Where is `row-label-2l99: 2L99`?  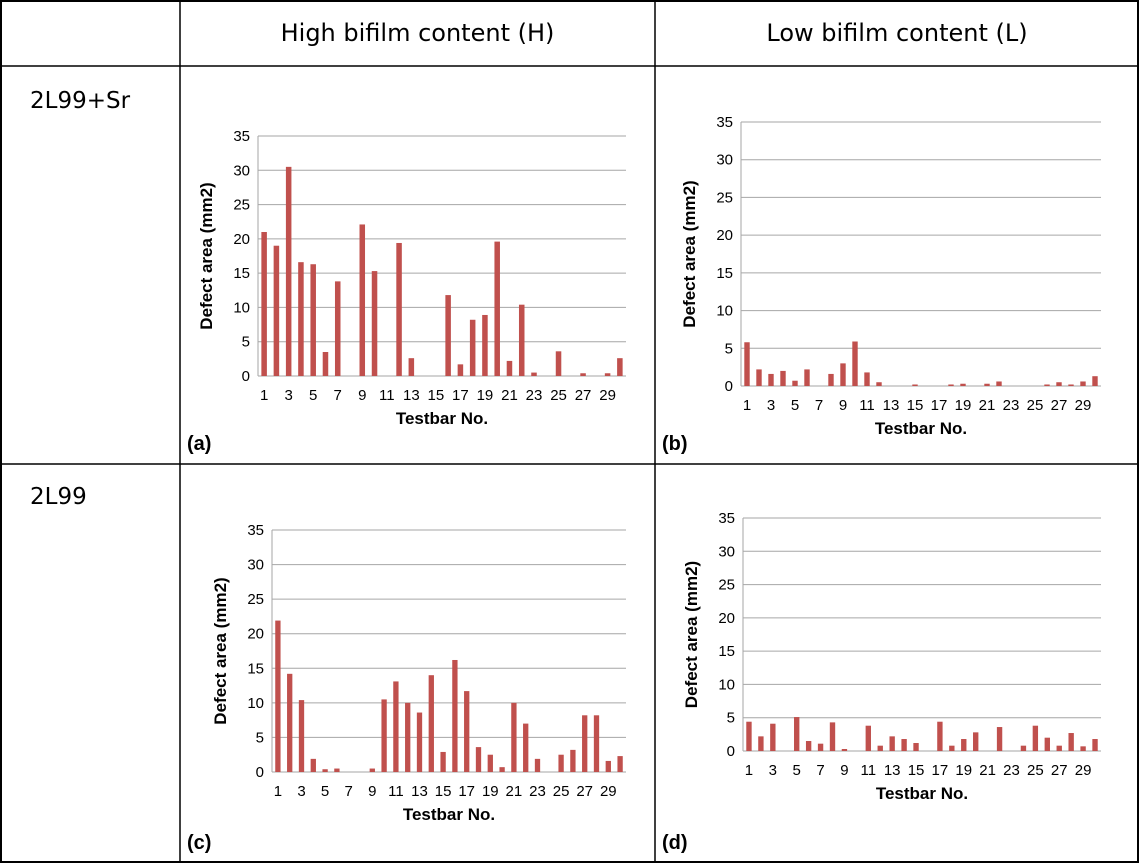 row-label-2l99: 2L99 is located at coordinates (58, 497).